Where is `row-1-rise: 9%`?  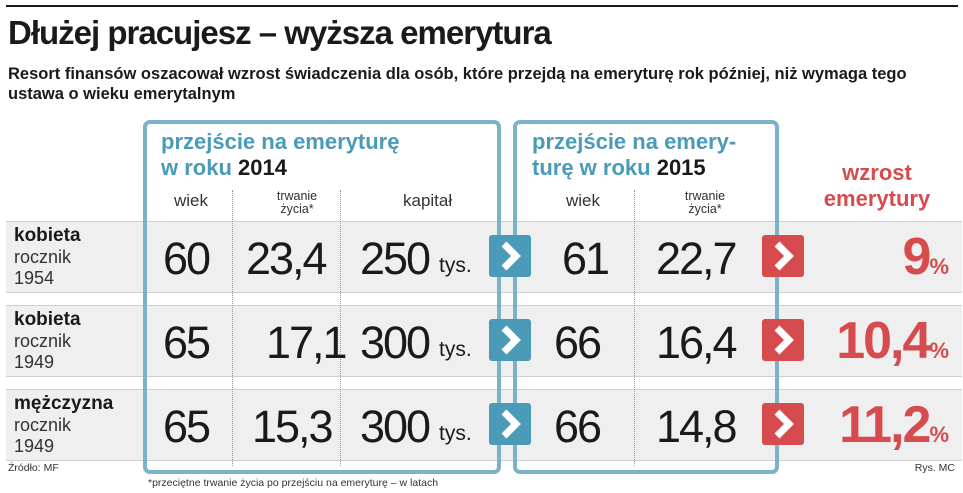
row-1-rise: 9% is located at coordinates (926, 257).